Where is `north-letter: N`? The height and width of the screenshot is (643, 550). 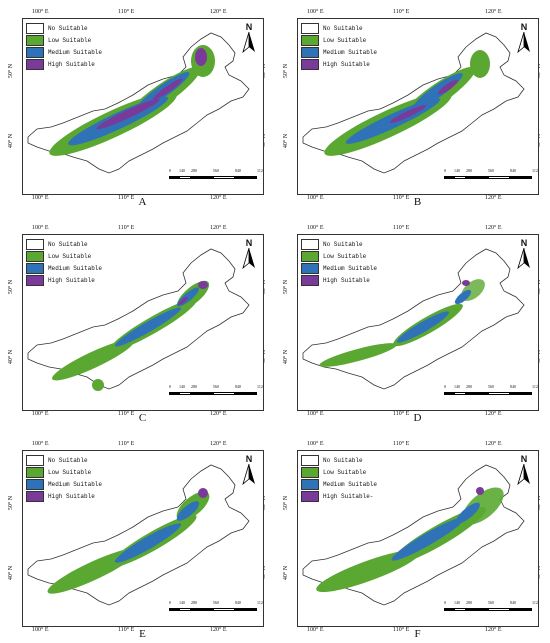
north-letter: N is located at coordinates (249, 459).